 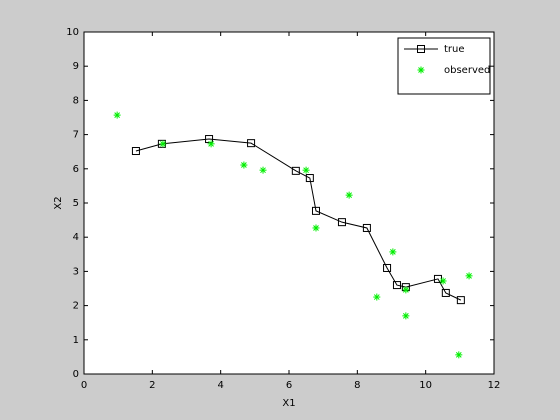 What do you see at coordinates (152, 385) in the screenshot?
I see `x-tick-label: 2` at bounding box center [152, 385].